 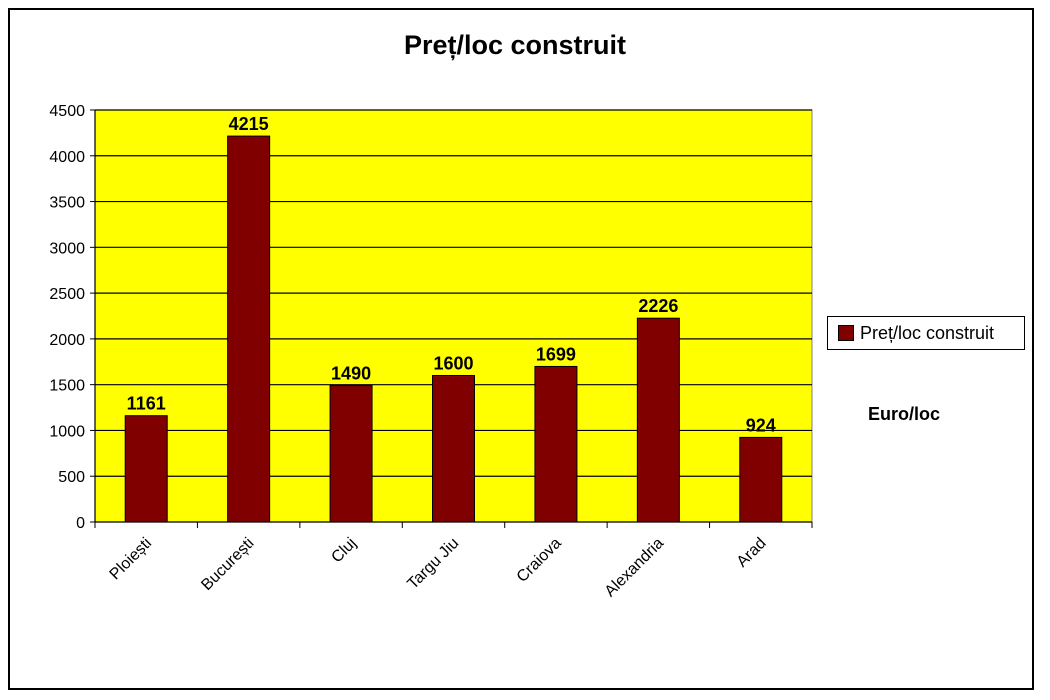 I want to click on category-label: Alexandria, so click(x=635, y=568).